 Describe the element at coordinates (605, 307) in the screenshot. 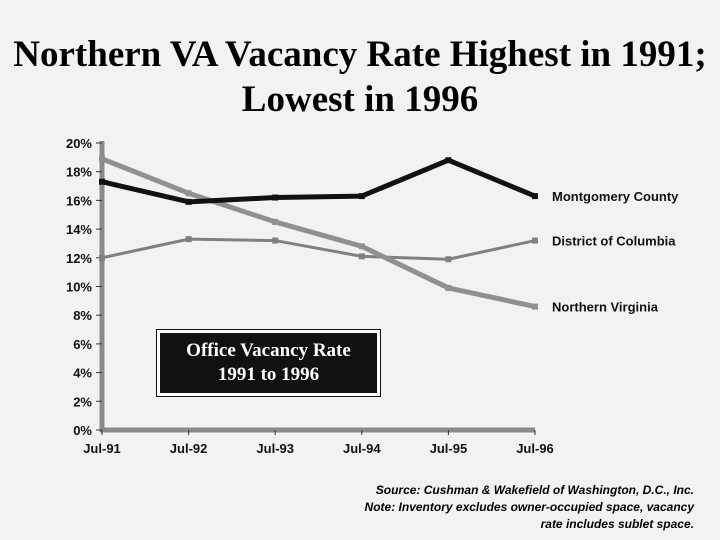

I see `series-label-northern-virginia: Northern Virginia` at that location.